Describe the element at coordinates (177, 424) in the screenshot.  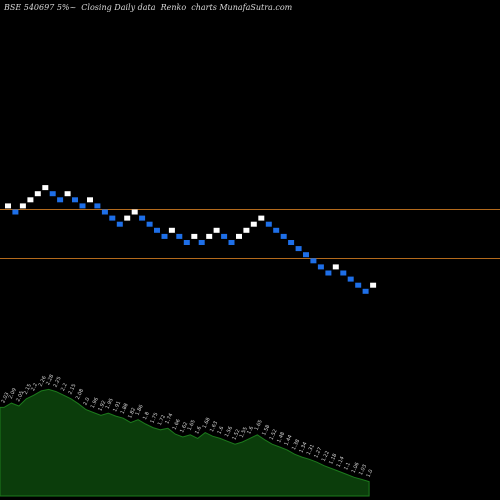
I see `area-value-label: 1.66` at that location.